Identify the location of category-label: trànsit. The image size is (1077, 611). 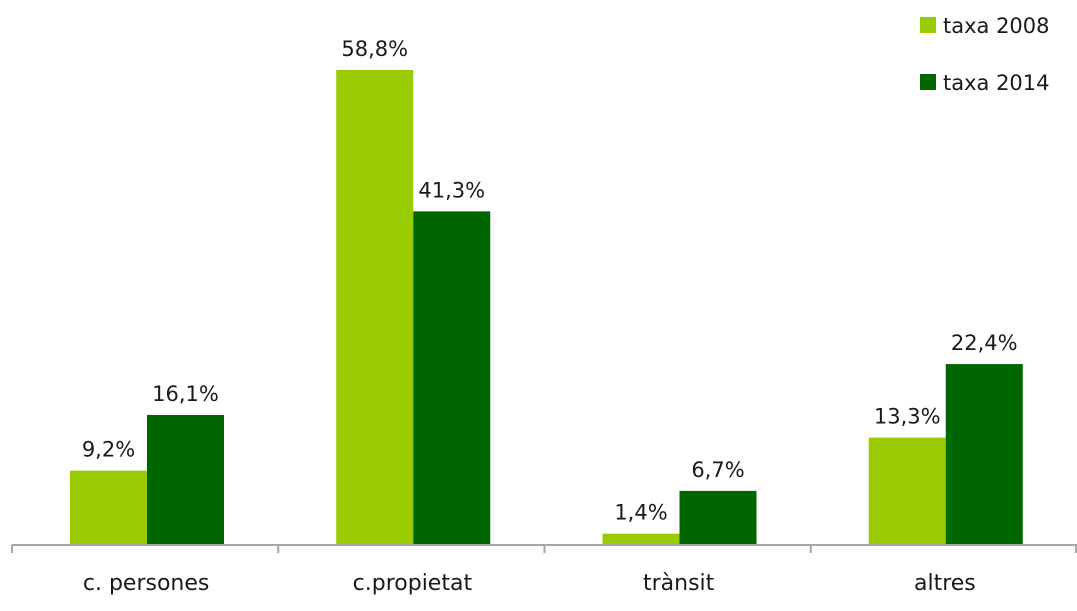
(679, 583).